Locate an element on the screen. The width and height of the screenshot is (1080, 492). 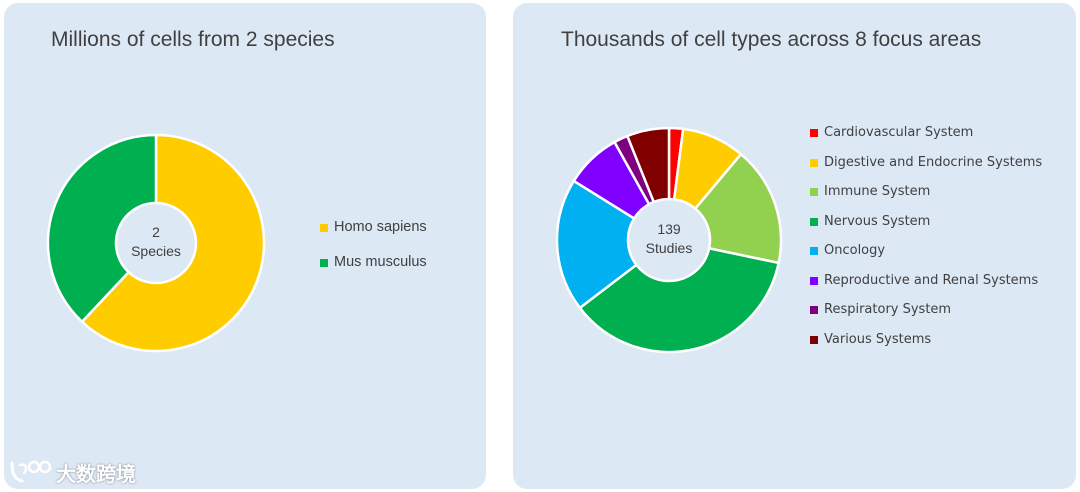
slice-homo-sapiens is located at coordinates (173, 243).